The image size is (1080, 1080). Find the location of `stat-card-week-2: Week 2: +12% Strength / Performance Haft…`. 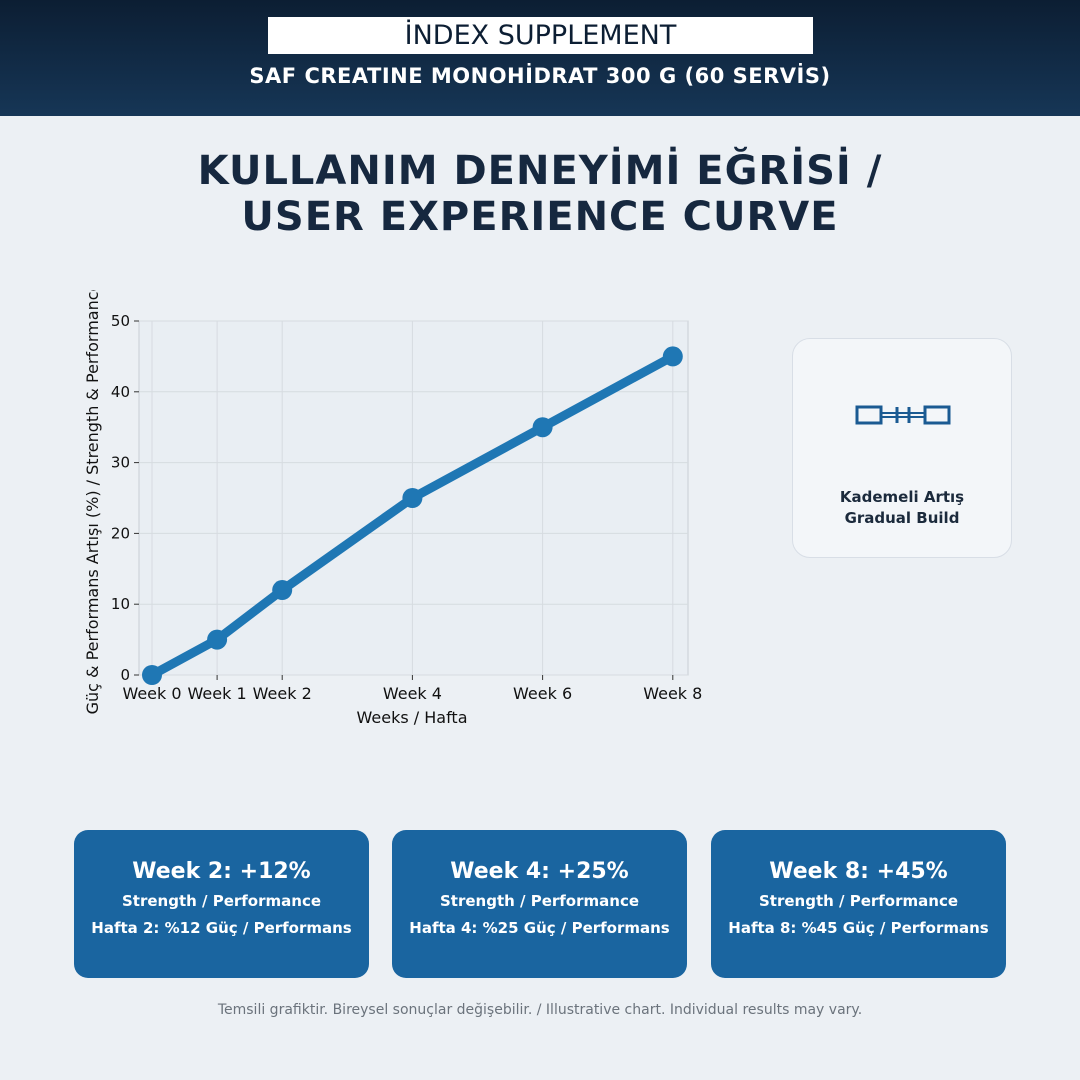

stat-card-week-2: Week 2: +12% Strength / Performance Haft… is located at coordinates (221, 904).